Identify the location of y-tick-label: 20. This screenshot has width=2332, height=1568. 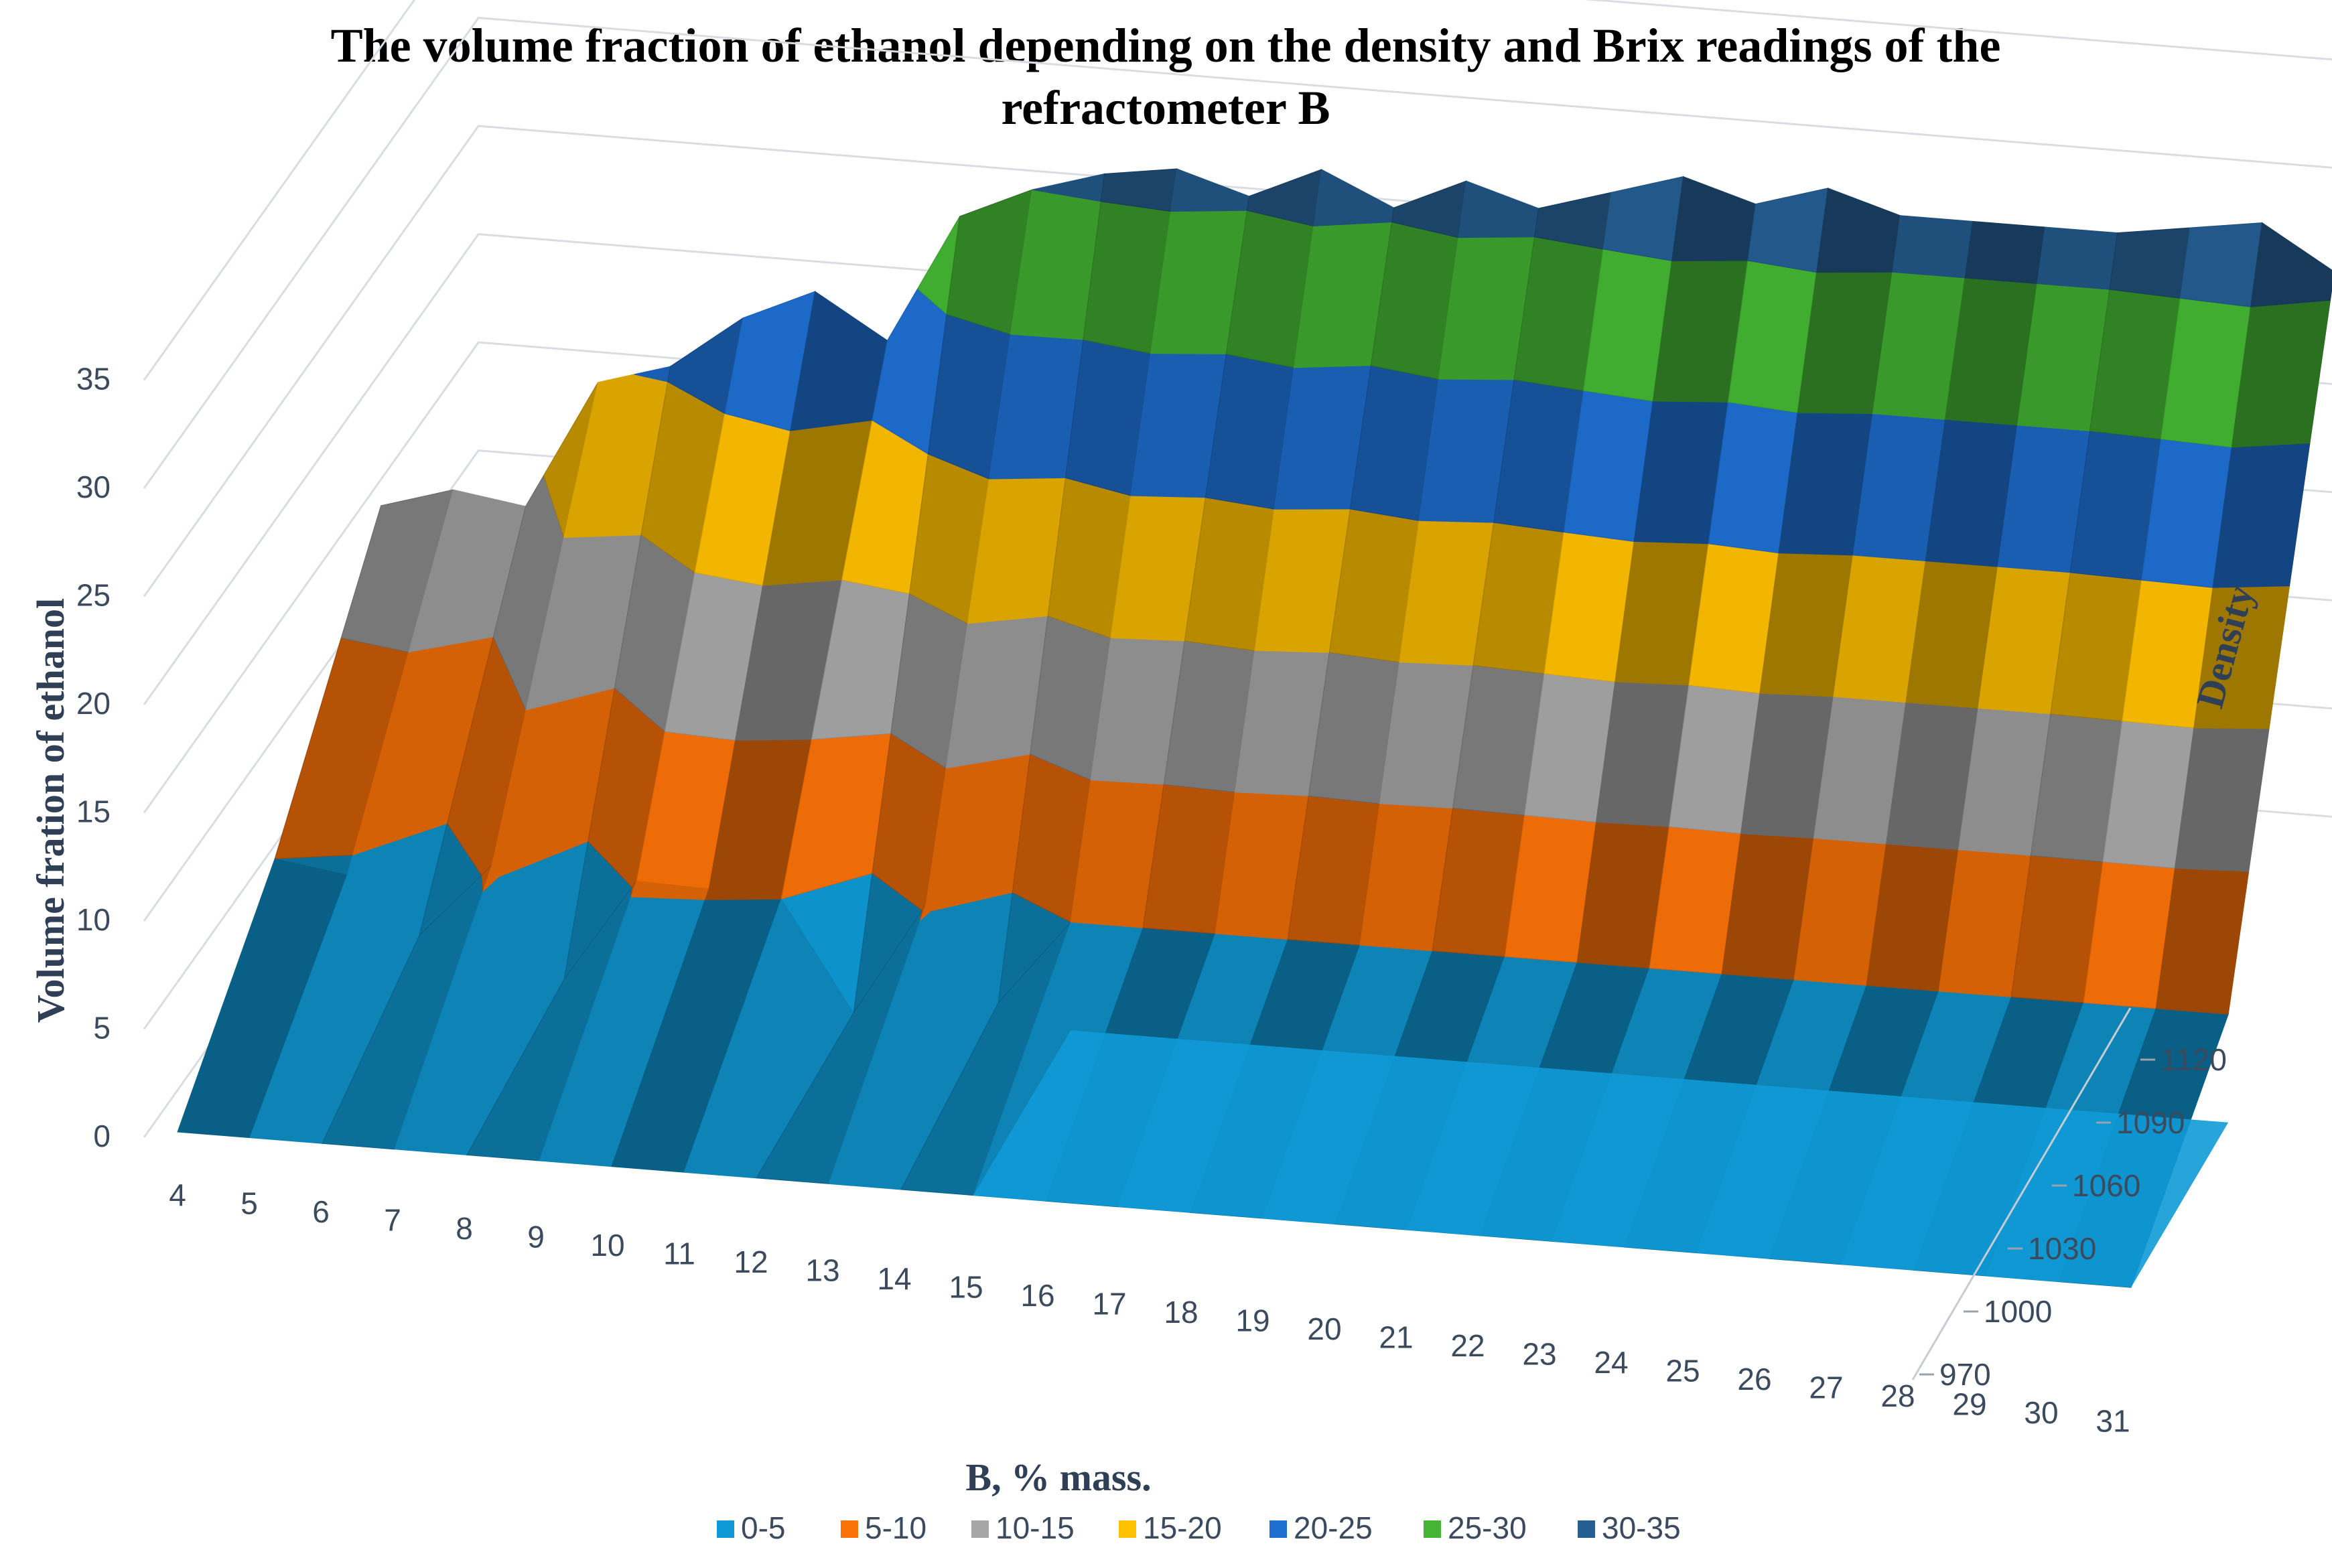
(93, 703).